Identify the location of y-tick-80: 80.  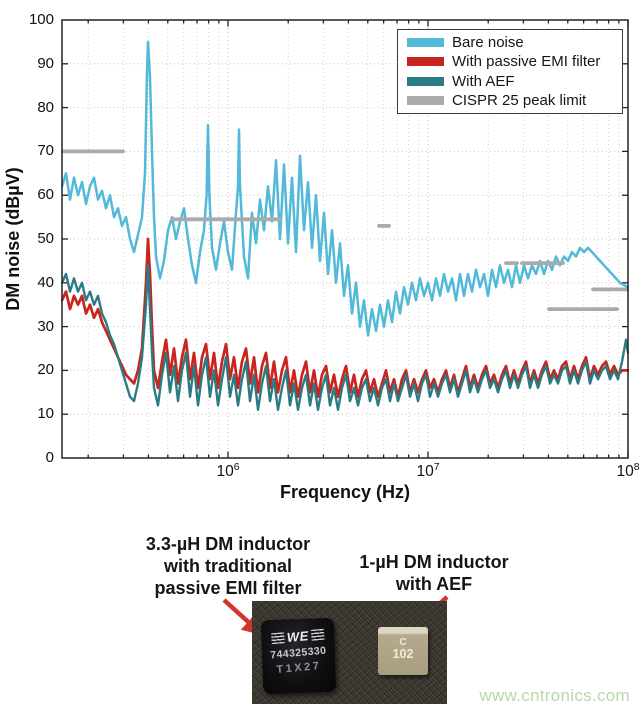
(45, 107).